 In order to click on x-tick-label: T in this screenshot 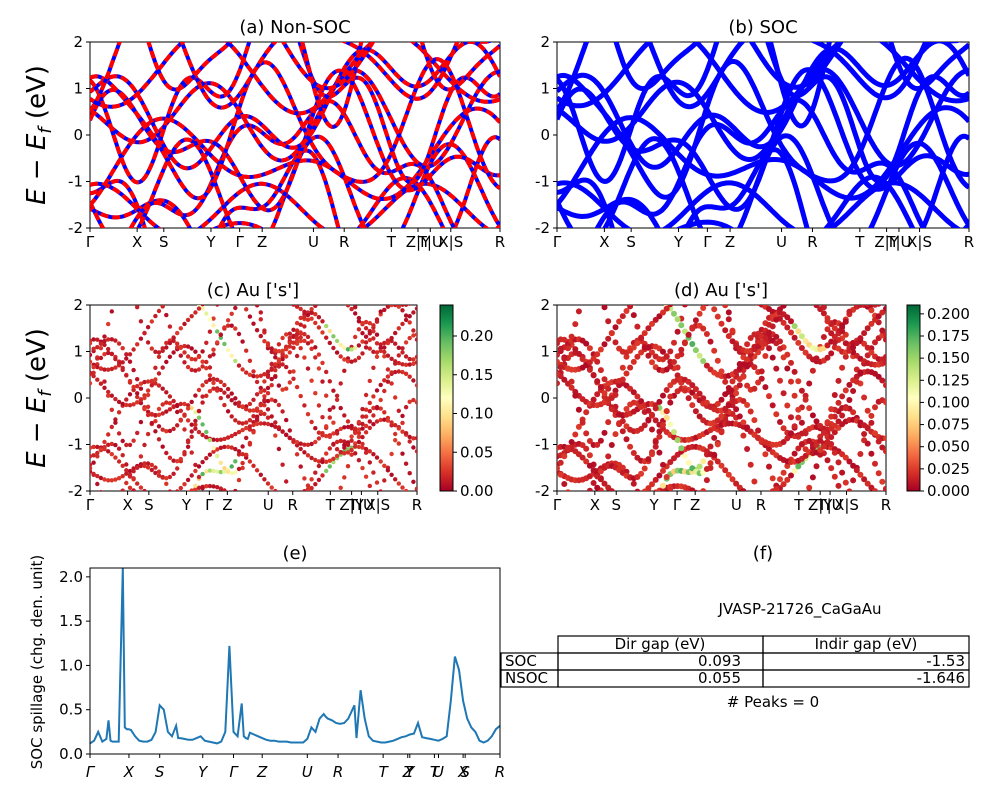, I will do `click(384, 772)`.